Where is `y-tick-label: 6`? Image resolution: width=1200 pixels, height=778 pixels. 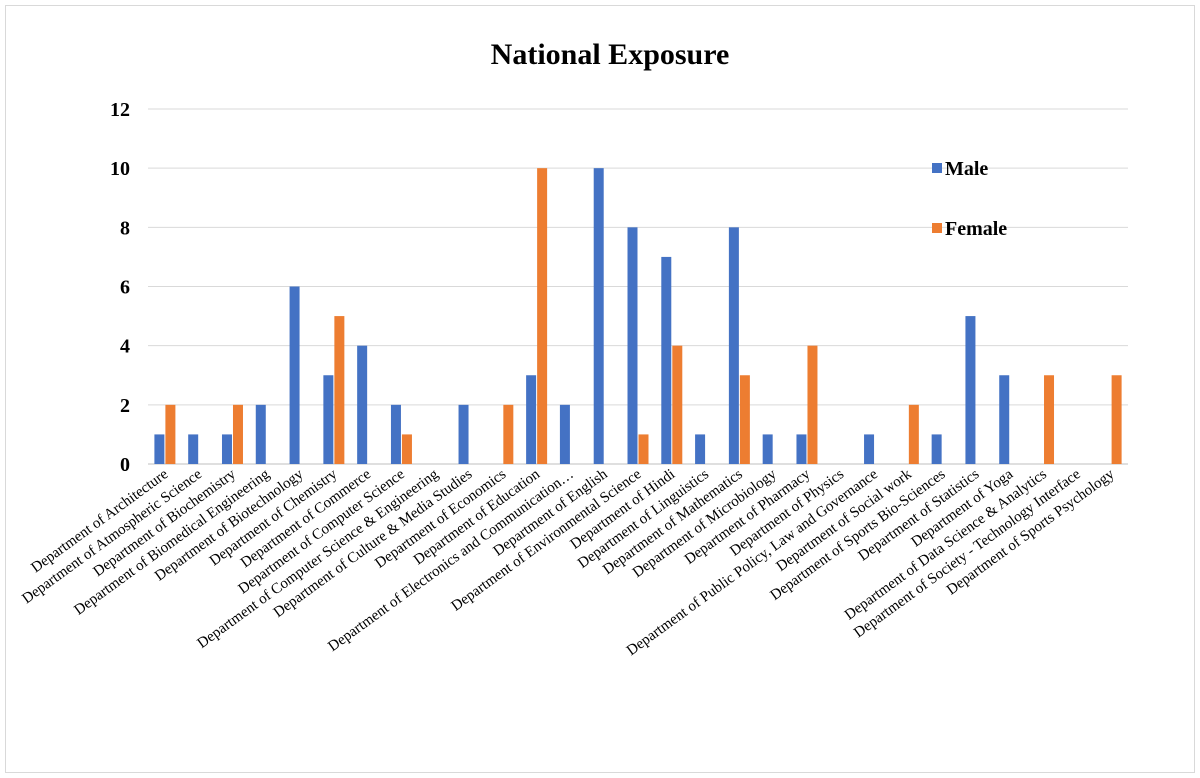
y-tick-label: 6 is located at coordinates (125, 288).